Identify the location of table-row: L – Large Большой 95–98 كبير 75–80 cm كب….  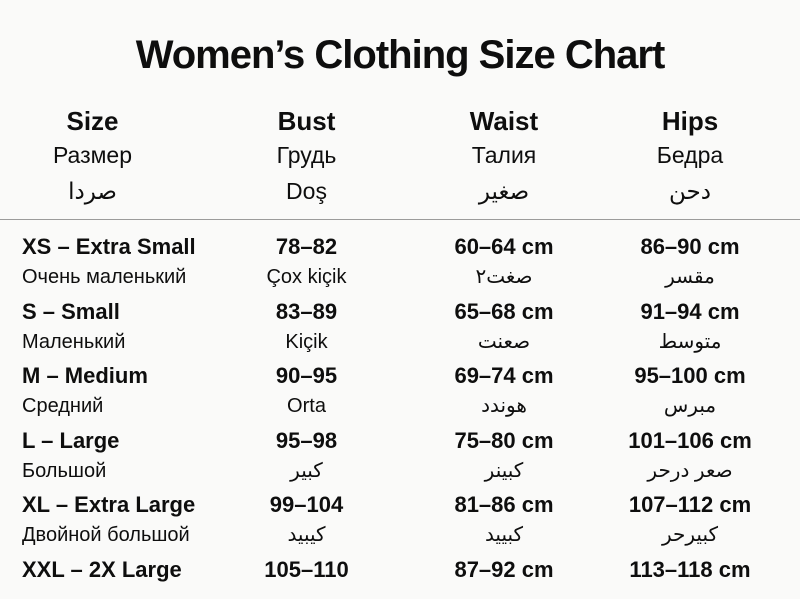
(400, 448).